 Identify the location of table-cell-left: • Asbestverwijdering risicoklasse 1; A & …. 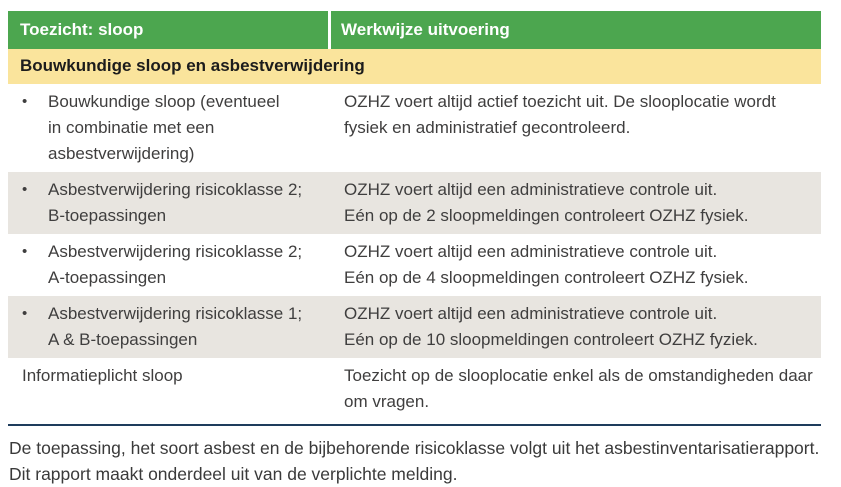
(171, 327).